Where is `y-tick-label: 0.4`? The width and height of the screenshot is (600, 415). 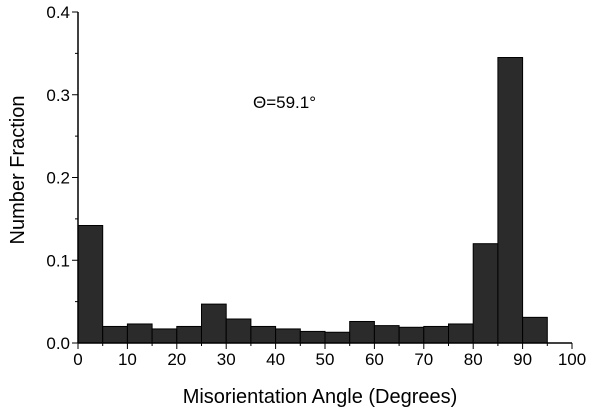
y-tick-label: 0.4 is located at coordinates (58, 12).